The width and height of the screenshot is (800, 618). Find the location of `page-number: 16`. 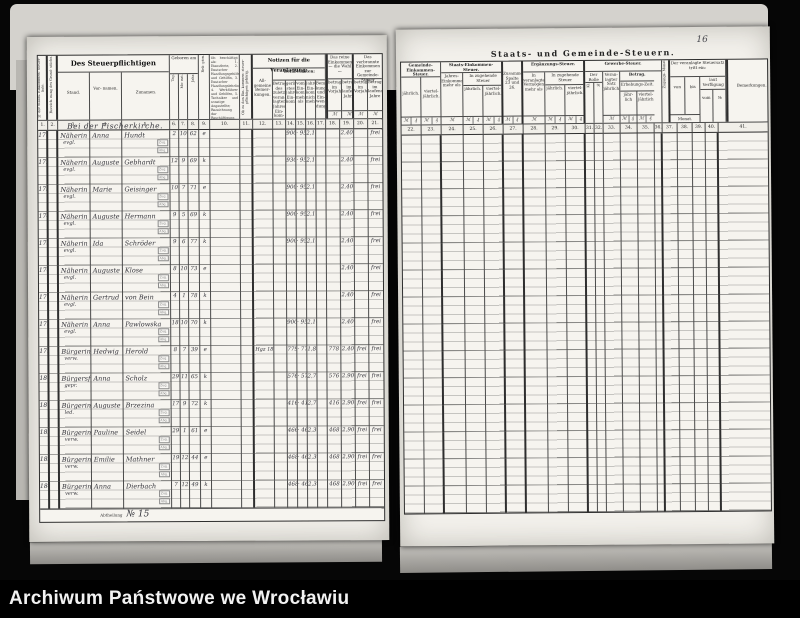

page-number: 16 is located at coordinates (702, 40).